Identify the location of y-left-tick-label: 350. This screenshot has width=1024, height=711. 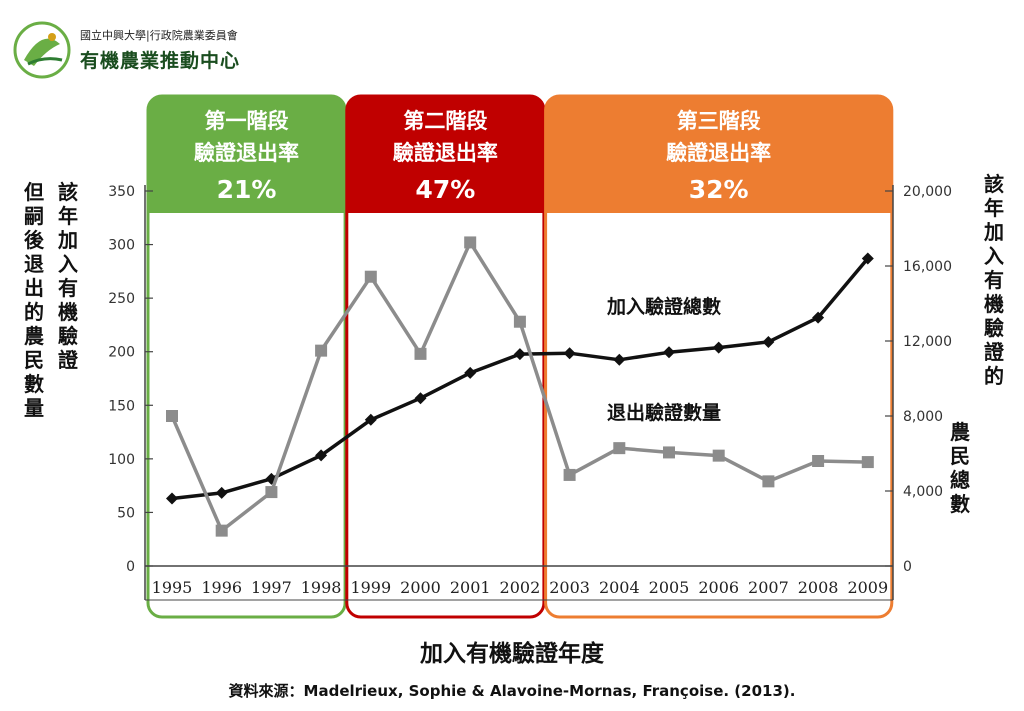
(121, 192).